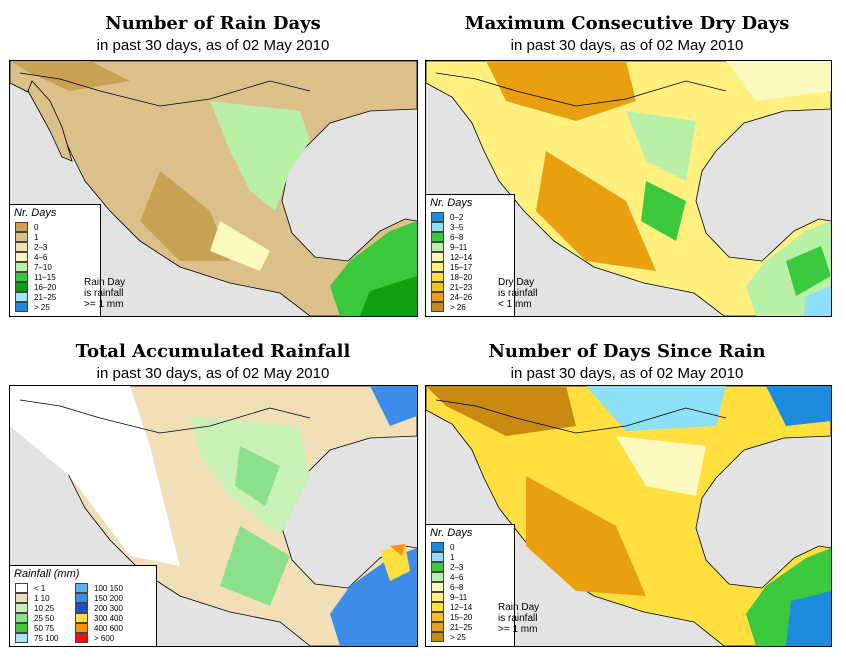  What do you see at coordinates (518, 618) in the screenshot?
I see `legend-note: Rain Day is rainfall >= 1 mm` at bounding box center [518, 618].